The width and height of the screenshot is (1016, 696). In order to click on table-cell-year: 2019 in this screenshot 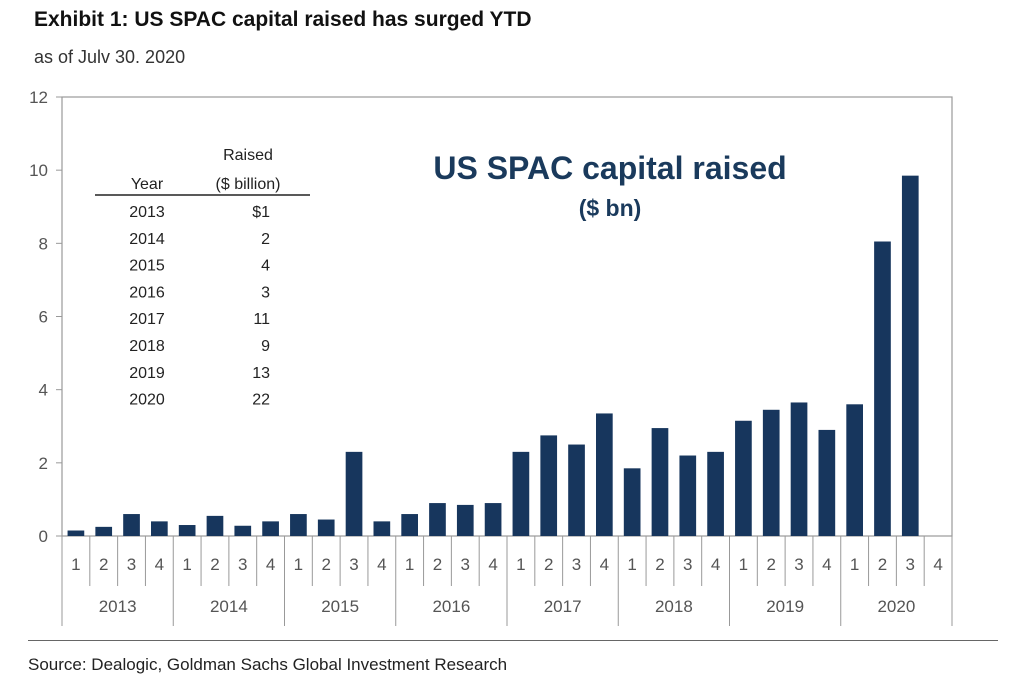, I will do `click(147, 373)`.